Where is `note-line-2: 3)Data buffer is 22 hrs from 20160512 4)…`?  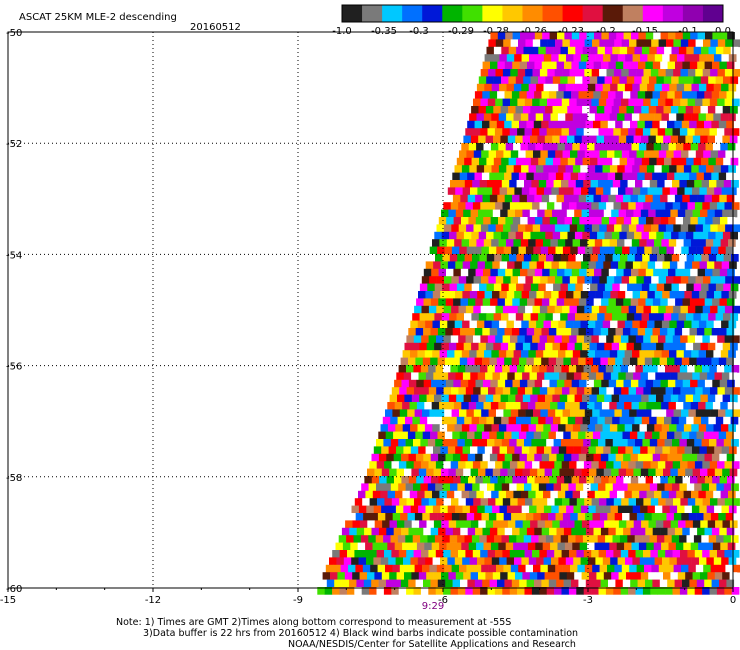 note-line-2: 3)Data buffer is 22 hrs from 20160512 4)… is located at coordinates (361, 633).